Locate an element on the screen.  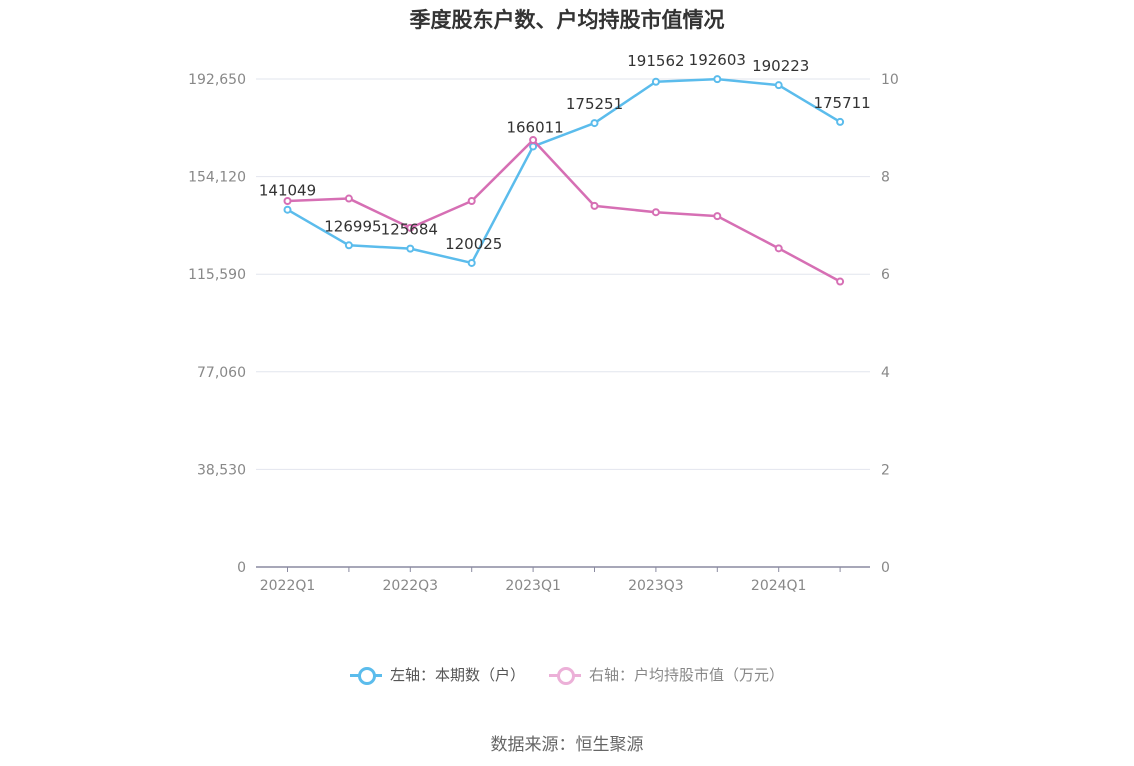
right-y-tick-label: 2 is located at coordinates (885, 470).